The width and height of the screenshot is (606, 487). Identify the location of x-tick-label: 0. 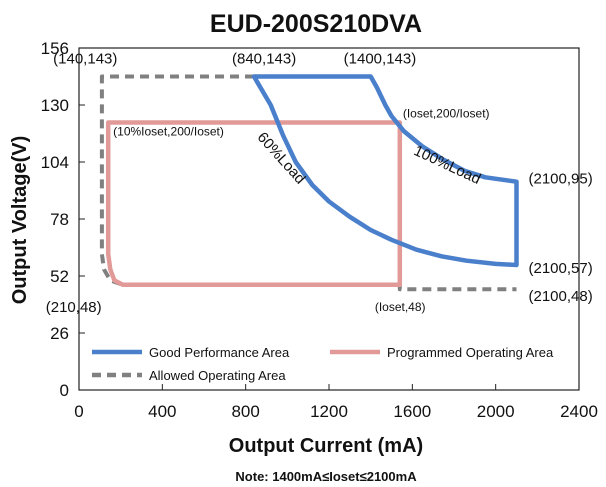
(78, 411).